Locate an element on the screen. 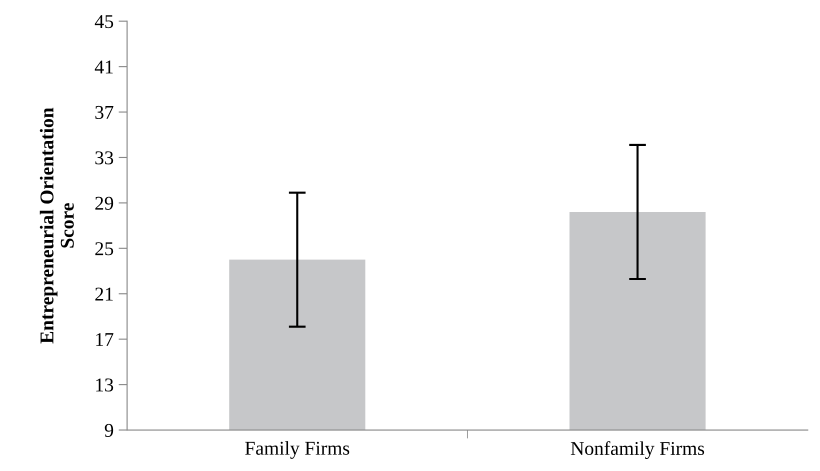 This screenshot has height=471, width=820. x-tick-label: Nonfamily Firms is located at coordinates (637, 450).